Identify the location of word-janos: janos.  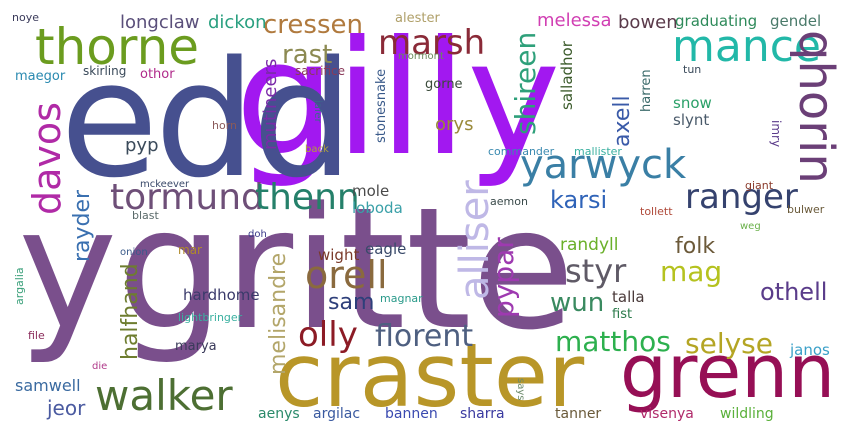
(810, 350).